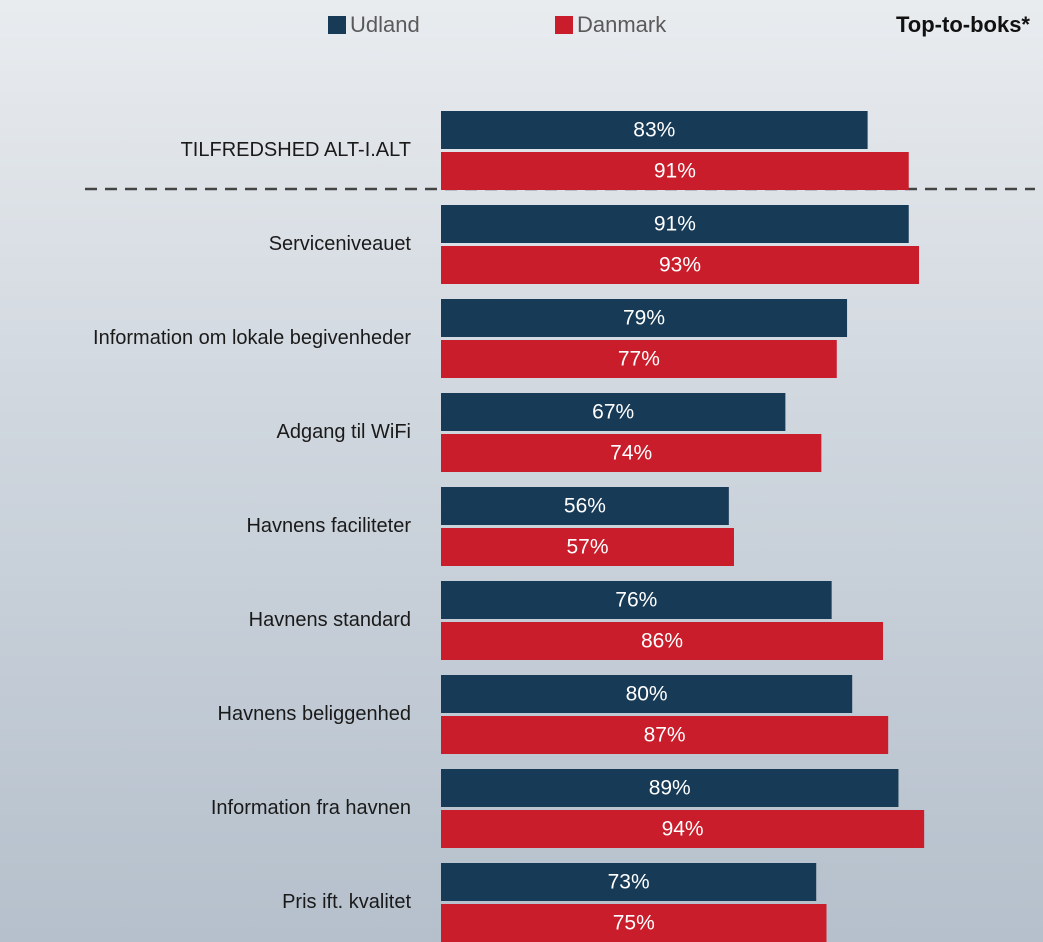  Describe the element at coordinates (252, 338) in the screenshot. I see `category-label: Information om lokale begivenheder` at that location.